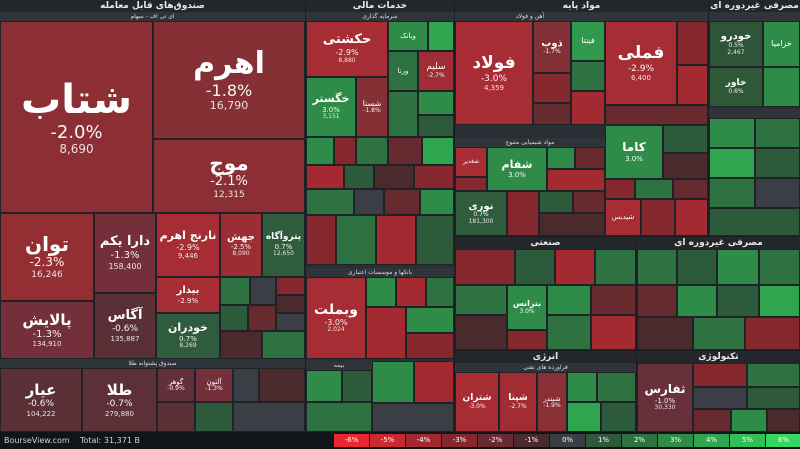 This screenshot has height=449, width=800. I want to click on stock-tile-alton: آلتون -1.3%, so click(214, 385).